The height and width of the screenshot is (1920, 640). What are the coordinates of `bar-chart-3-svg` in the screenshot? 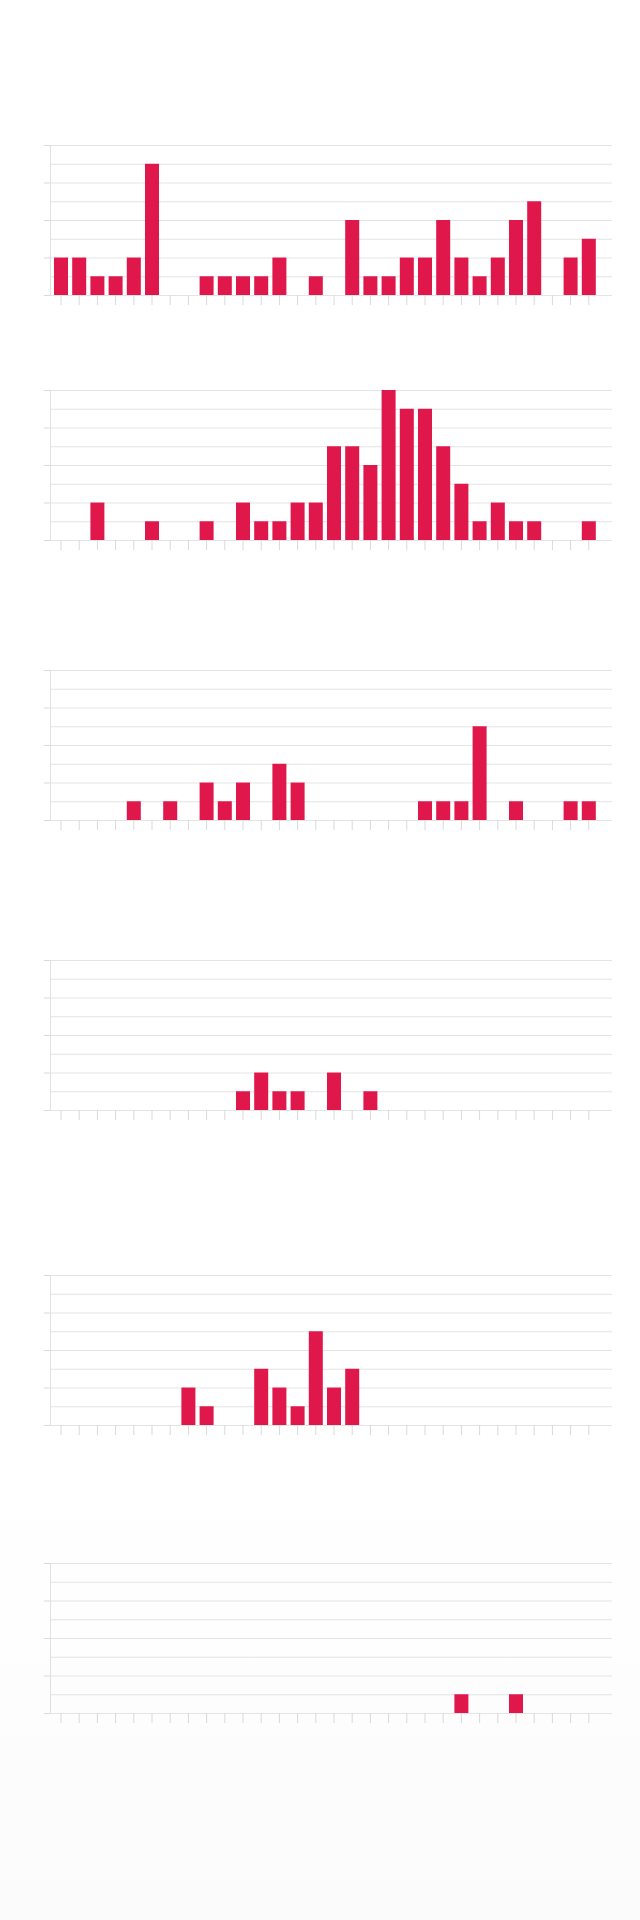 It's located at (328, 750).